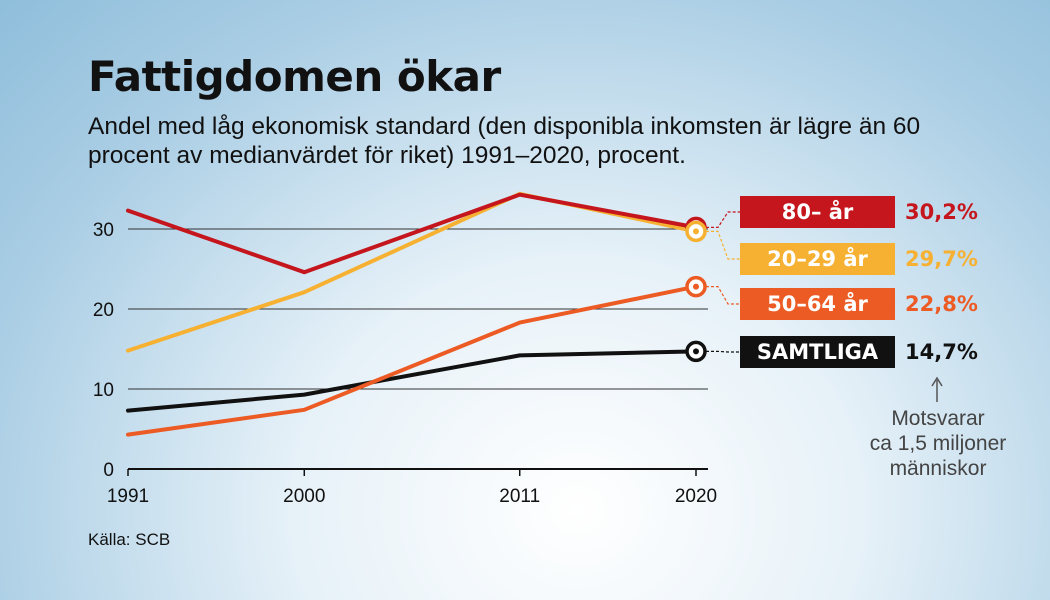 The image size is (1050, 600). Describe the element at coordinates (941, 212) in the screenshot. I see `series-value-label: 30,2%` at that location.